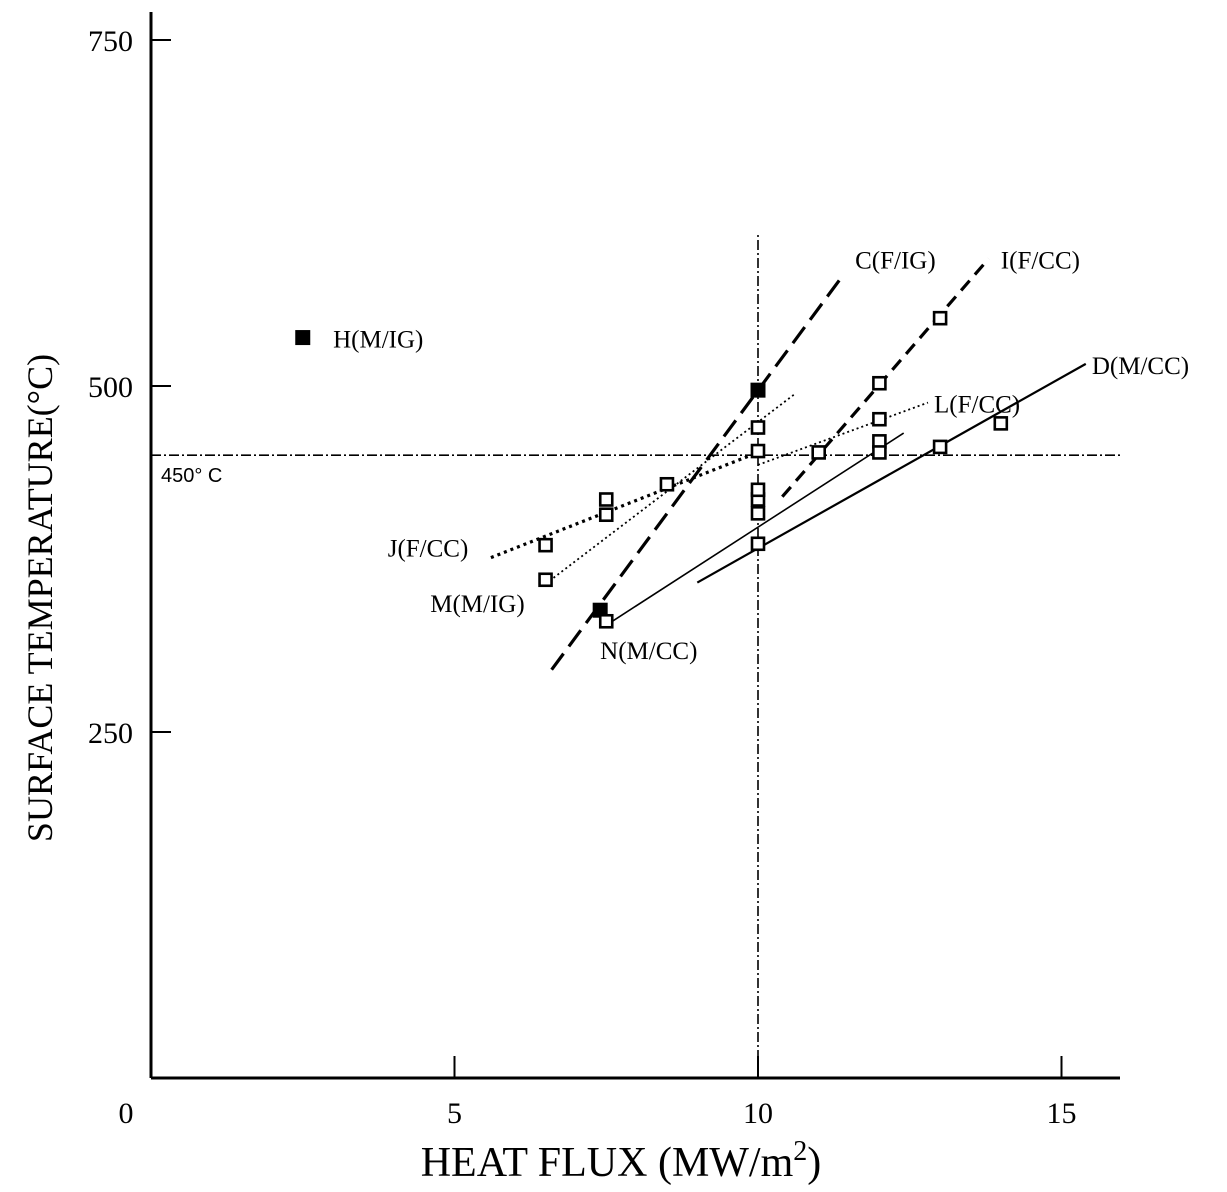 The image size is (1227, 1192). What do you see at coordinates (110, 733) in the screenshot?
I see `y-tick-label: 250` at bounding box center [110, 733].